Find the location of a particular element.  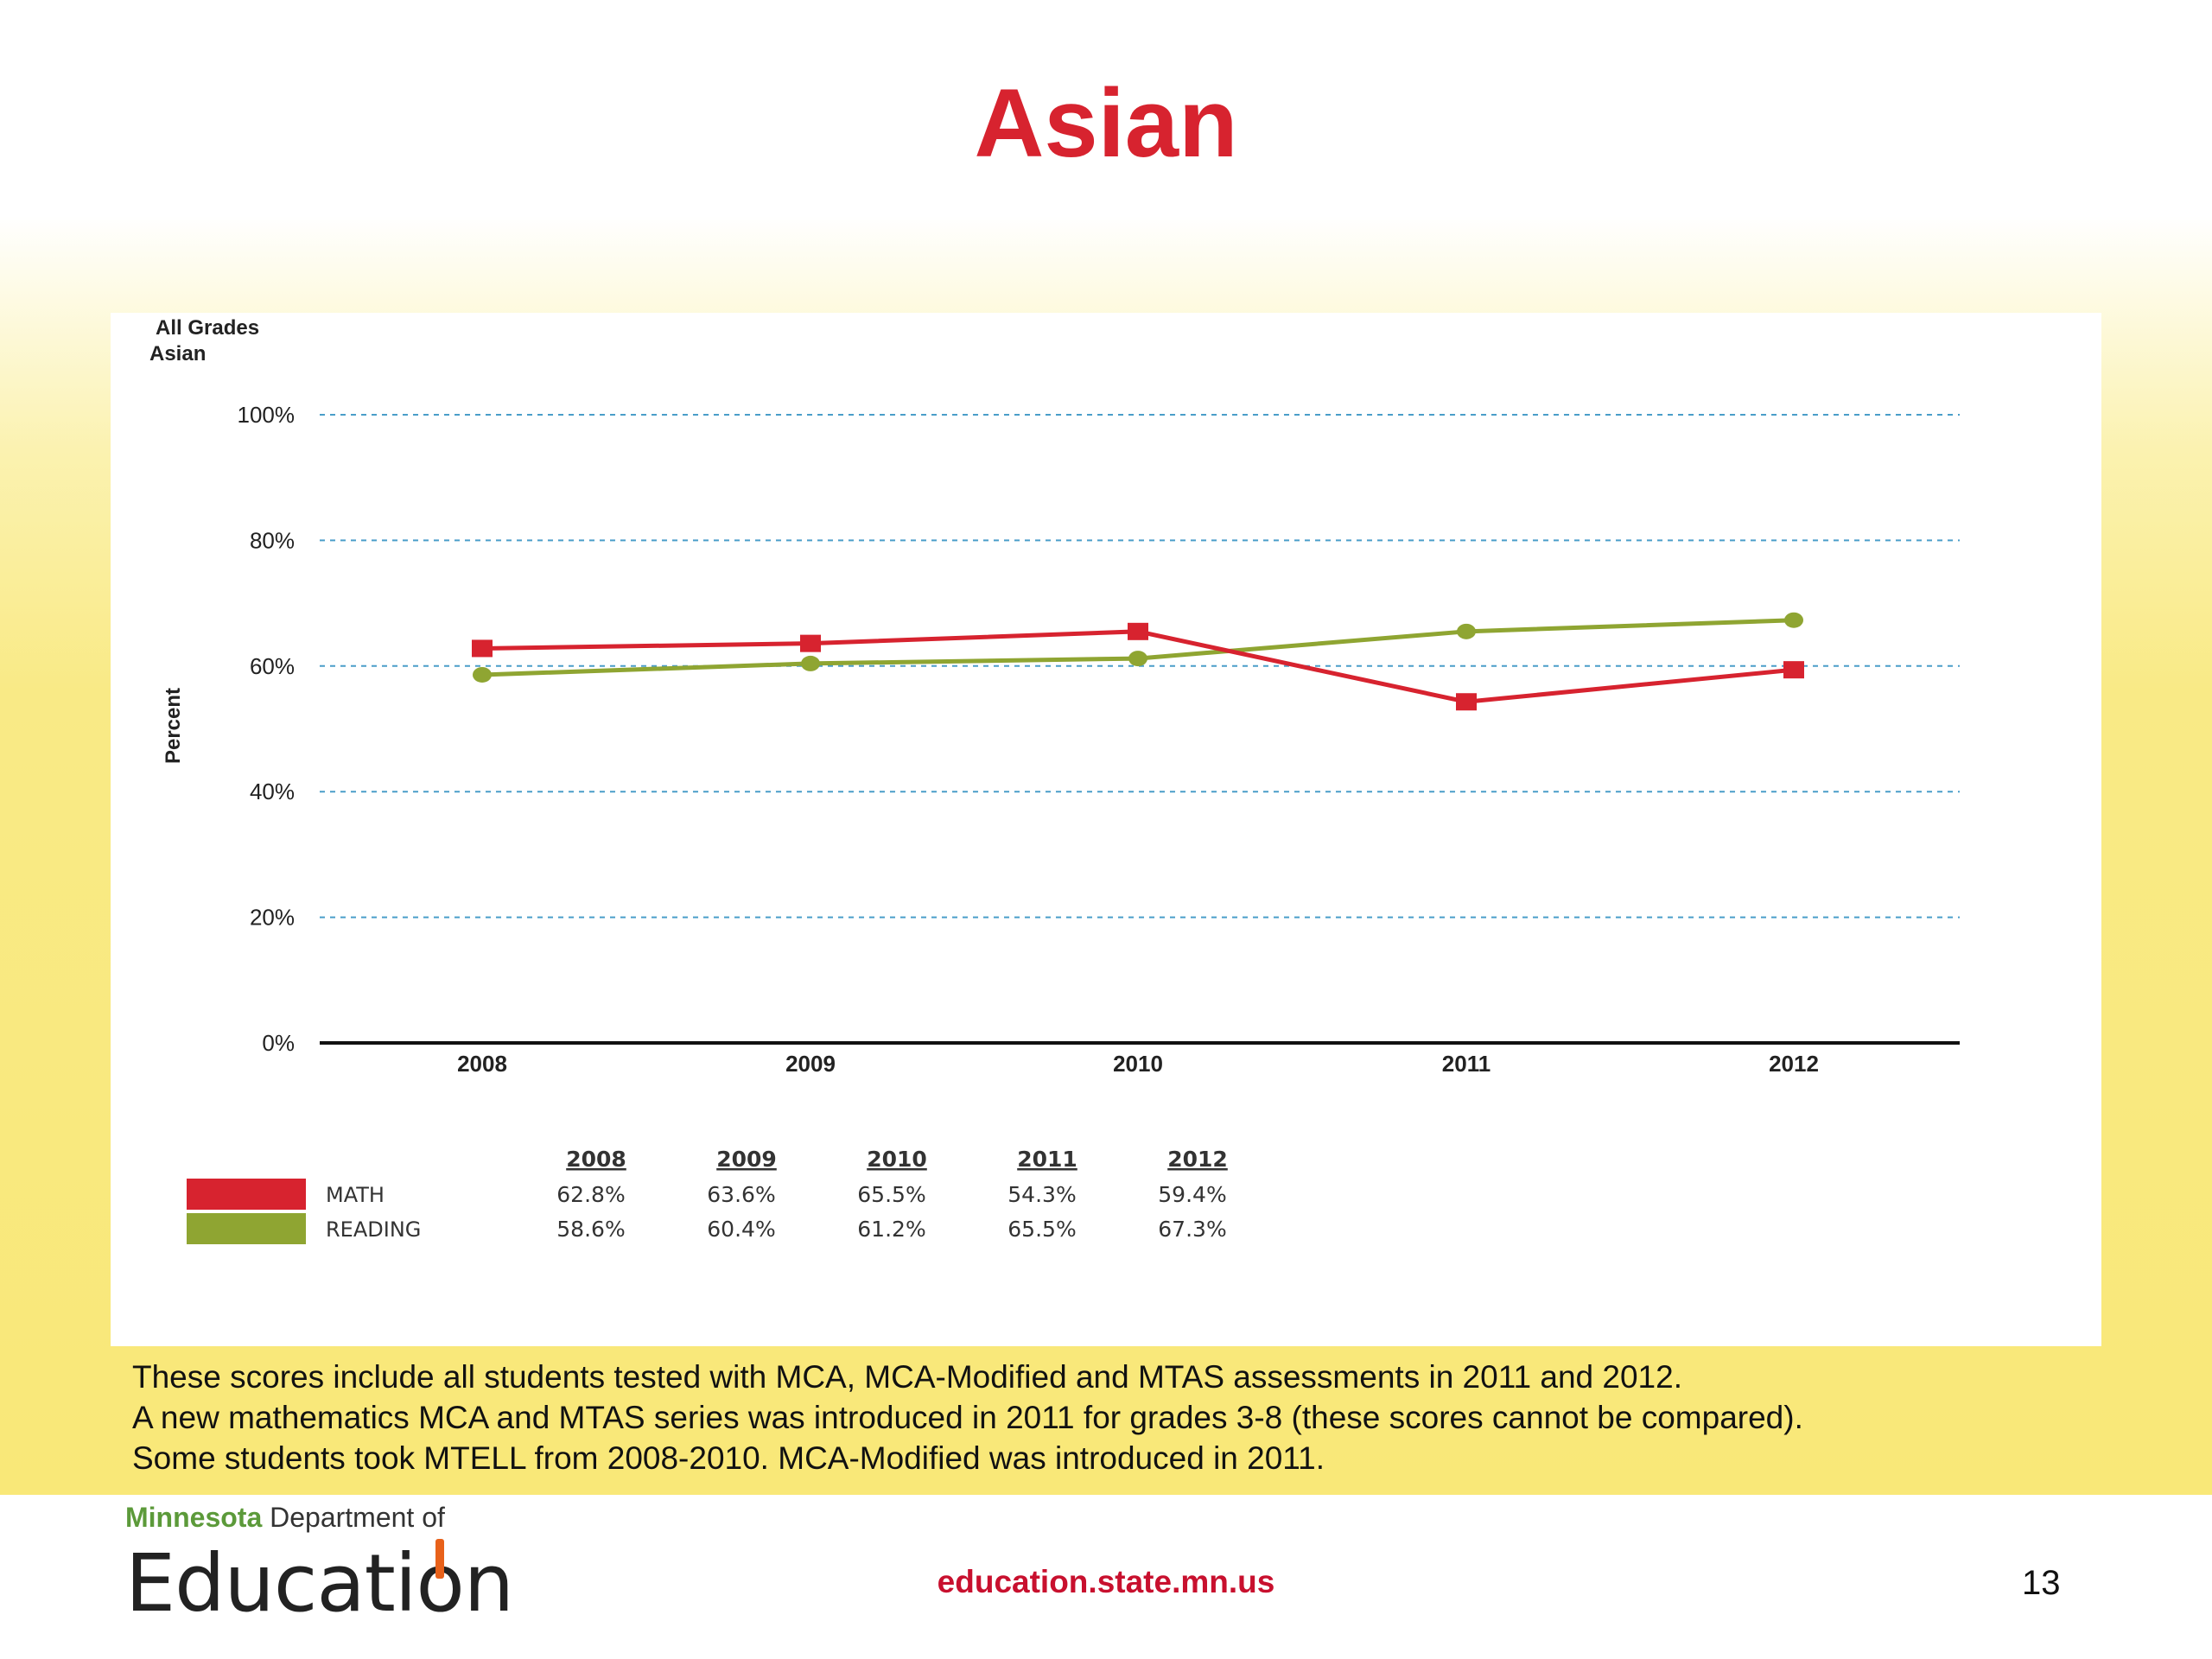

footer-band is located at coordinates (1106, 1577).